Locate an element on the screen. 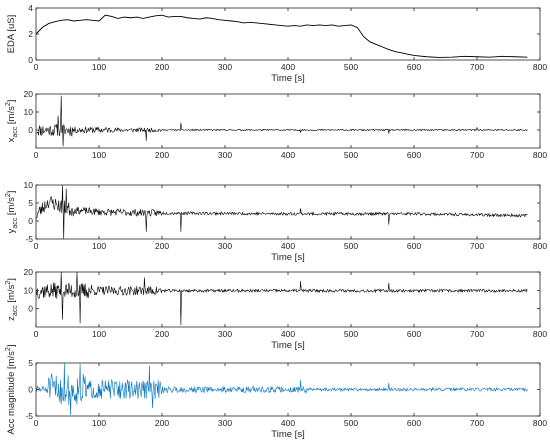 The height and width of the screenshot is (445, 550). y-axis-label: zacc [m/s2] is located at coordinates (12, 299).